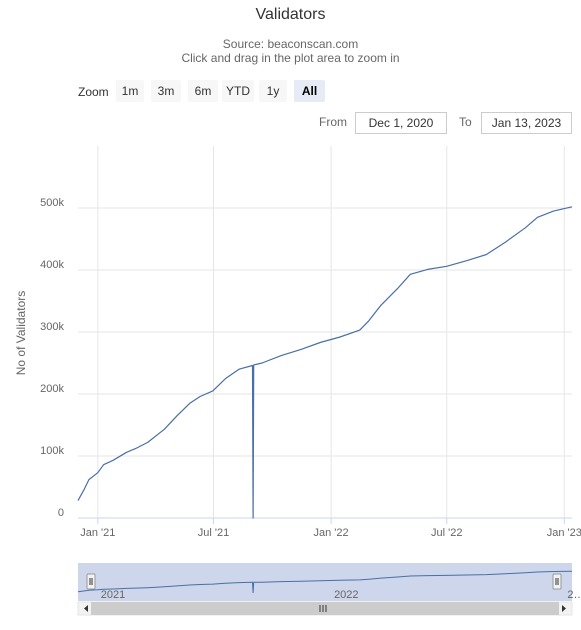  Describe the element at coordinates (557, 581) in the screenshot. I see `navigator-right-handle` at that location.